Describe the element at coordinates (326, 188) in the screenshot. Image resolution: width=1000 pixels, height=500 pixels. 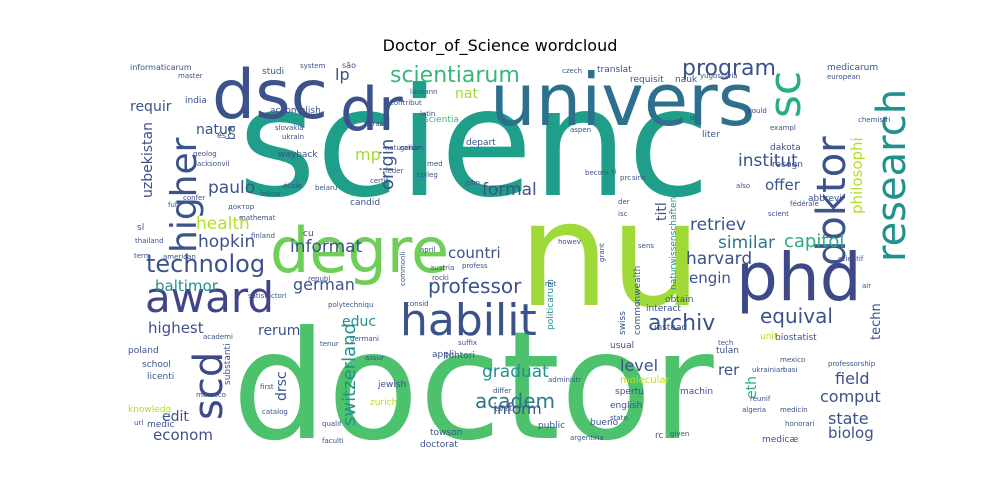
I see `word-belaru-120: belaru` at that location.